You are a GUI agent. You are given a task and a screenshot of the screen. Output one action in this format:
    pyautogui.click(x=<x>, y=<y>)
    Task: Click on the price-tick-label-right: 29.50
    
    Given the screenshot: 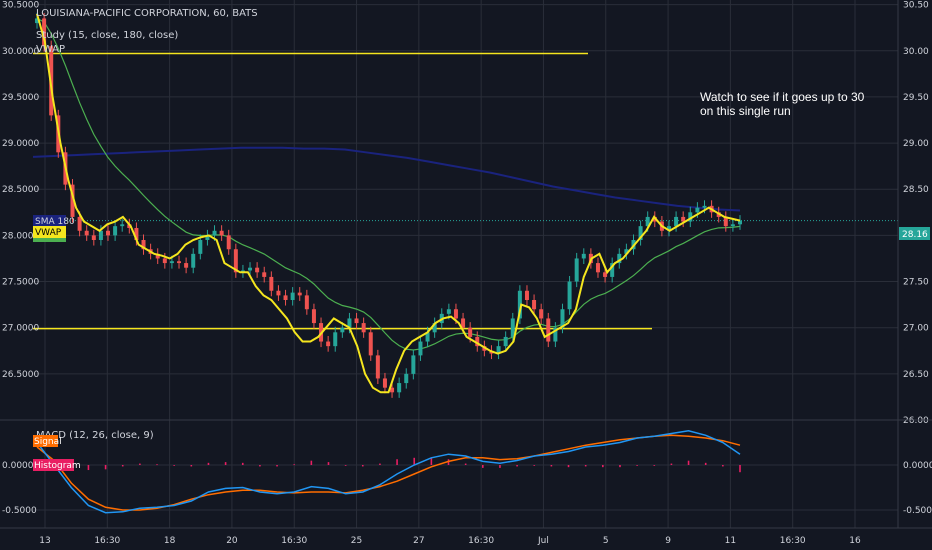 What is the action you would take?
    pyautogui.click(x=916, y=98)
    